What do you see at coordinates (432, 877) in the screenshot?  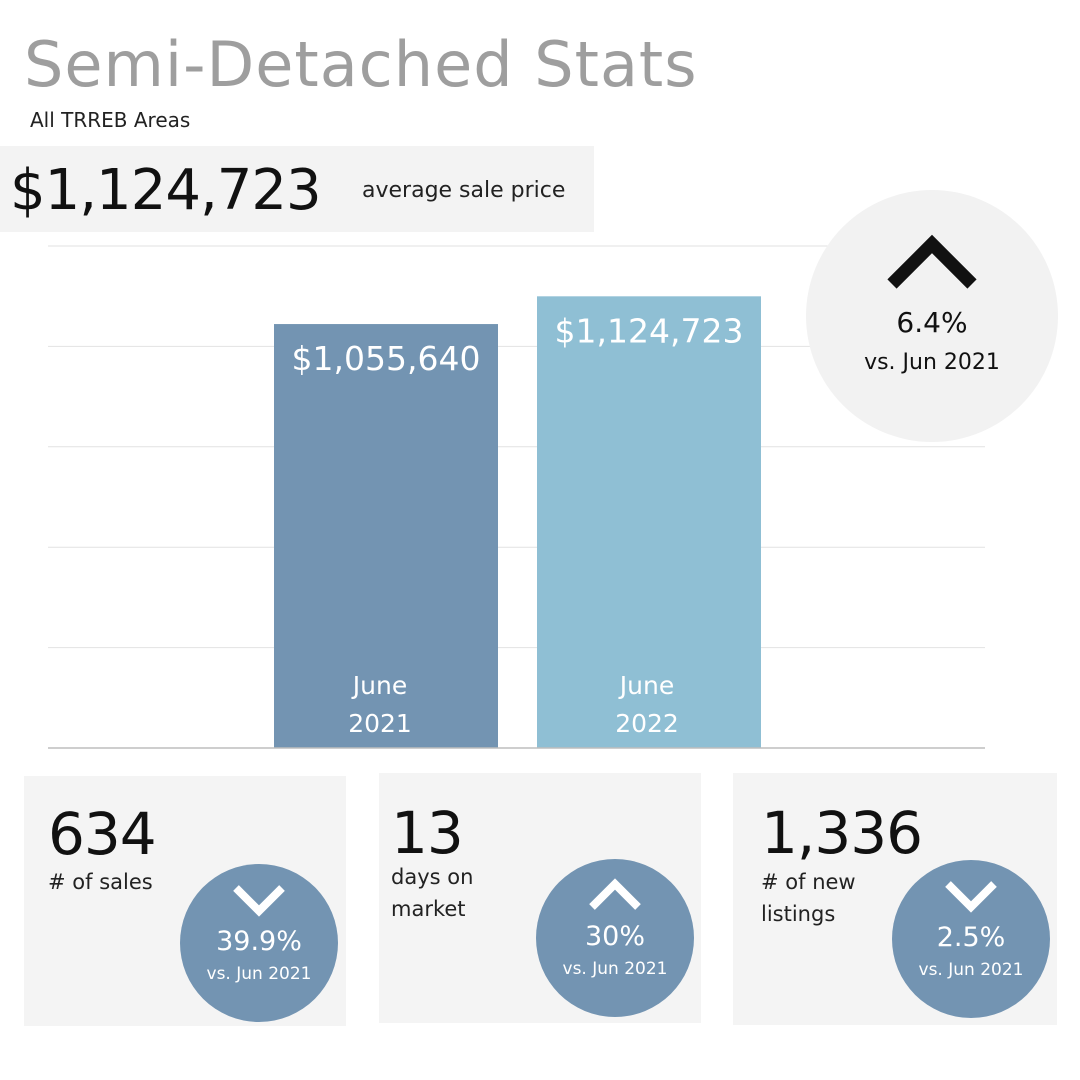 I see `days-on-market-label-line1: days on` at bounding box center [432, 877].